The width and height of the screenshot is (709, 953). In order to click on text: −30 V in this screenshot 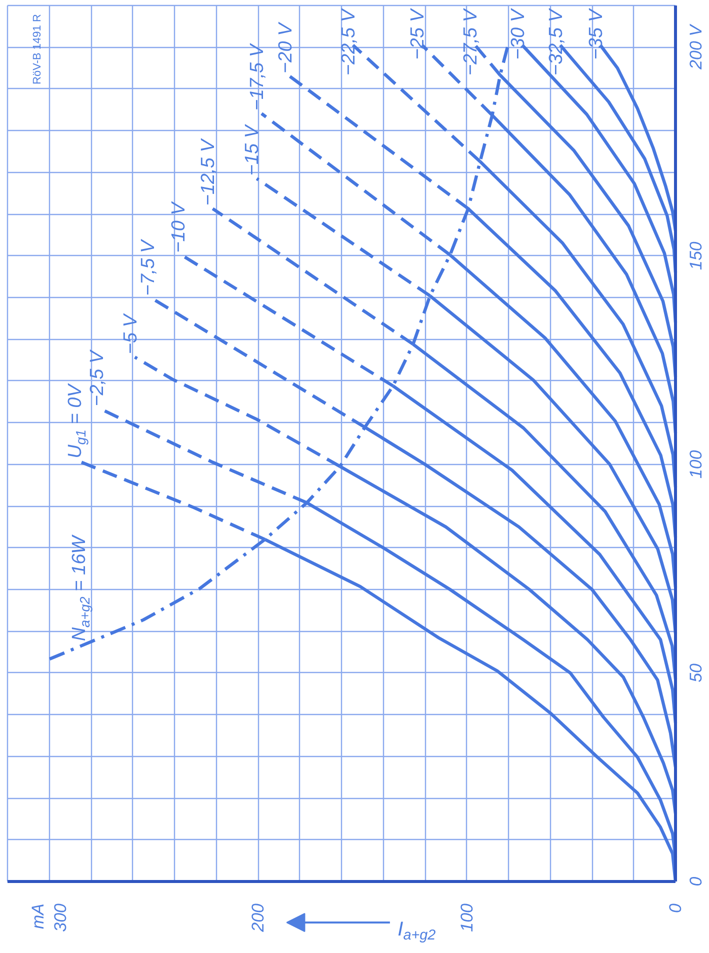, I will do `click(518, 33)`.